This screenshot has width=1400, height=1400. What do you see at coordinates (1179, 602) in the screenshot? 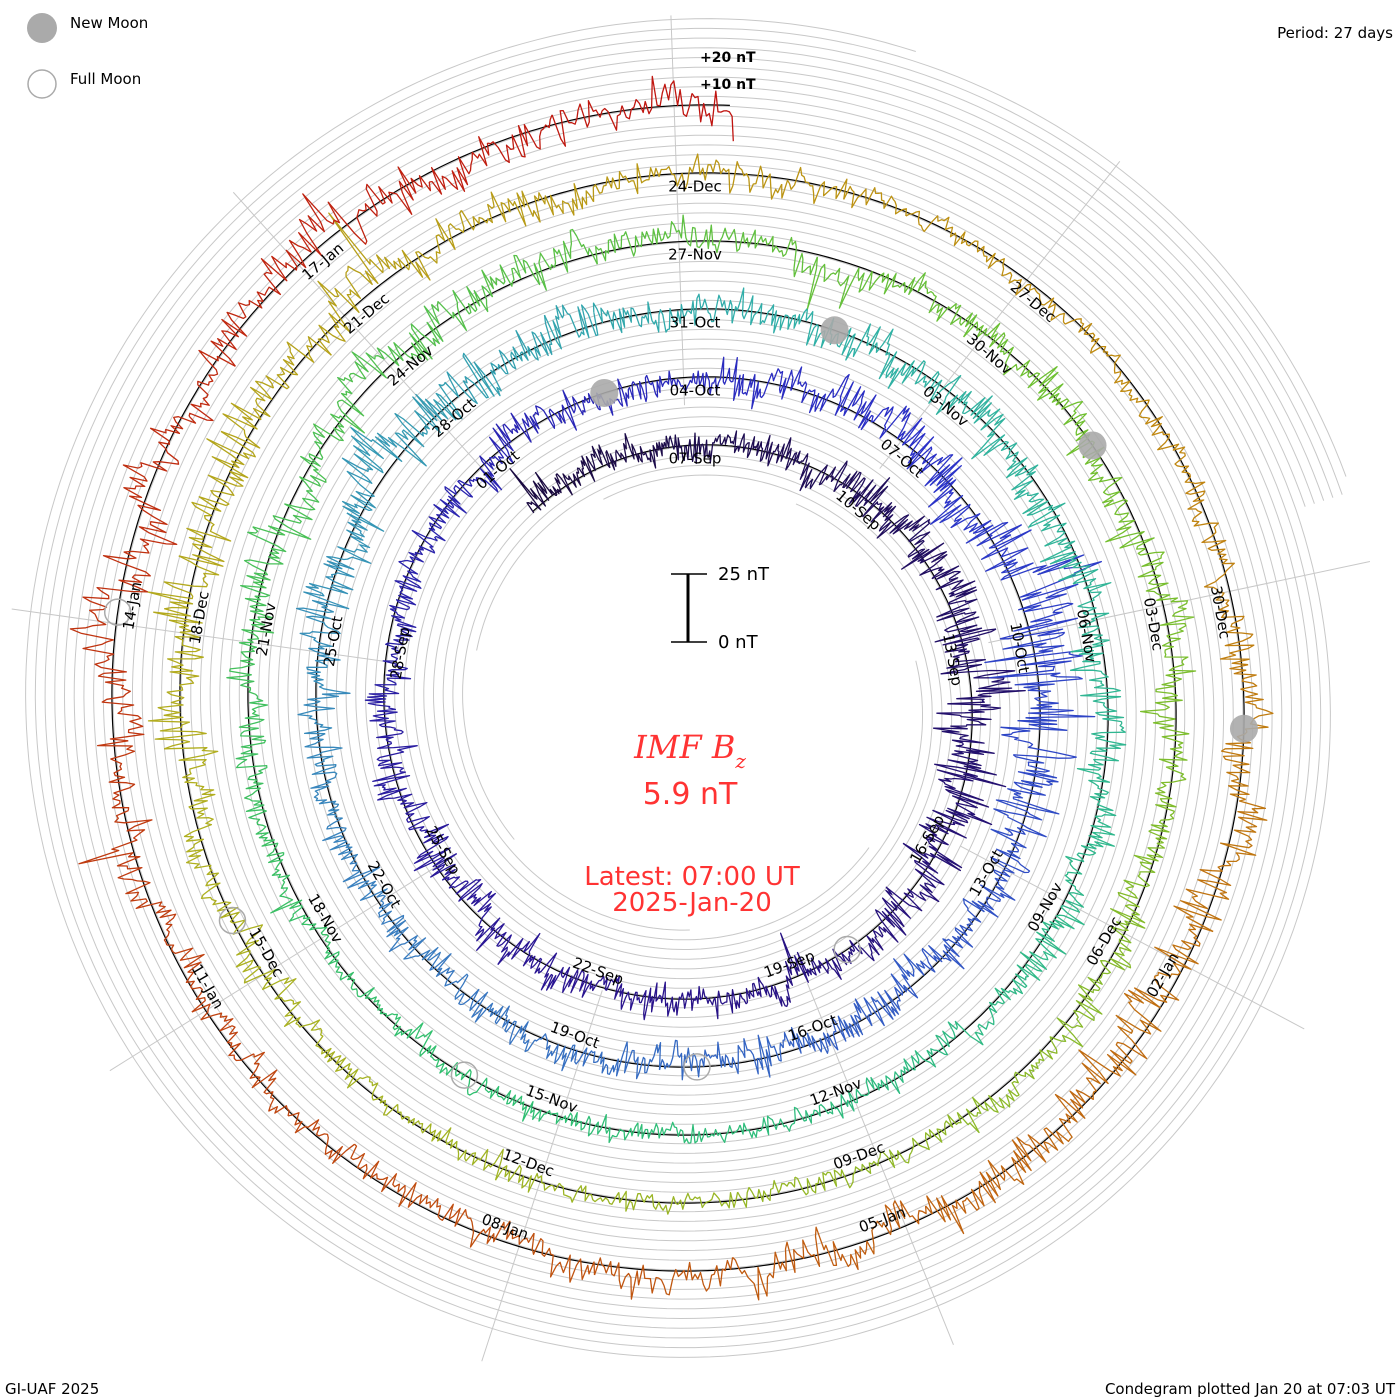
I see `radial-grid-line` at bounding box center [1179, 602].